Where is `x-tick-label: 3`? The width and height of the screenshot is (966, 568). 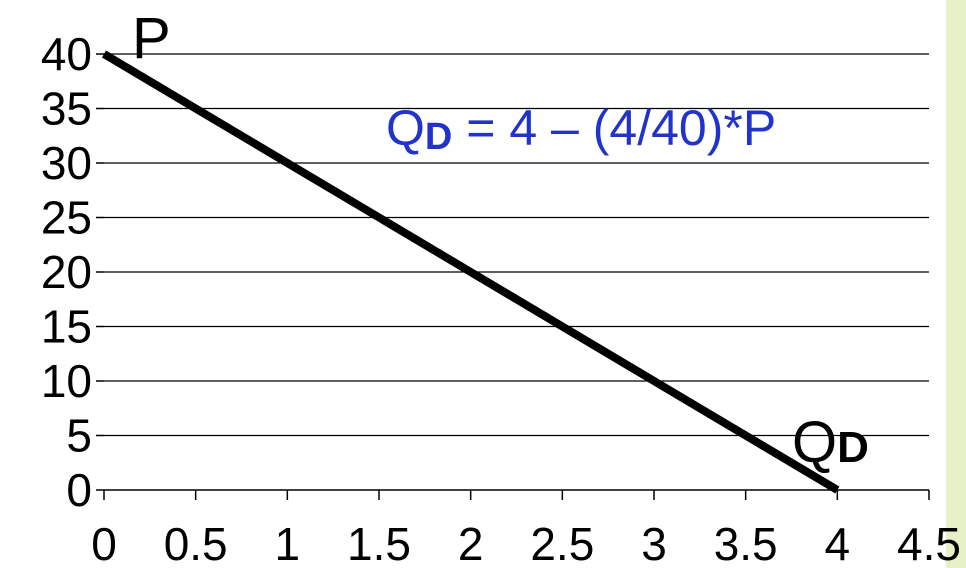 x-tick-label: 3 is located at coordinates (654, 543).